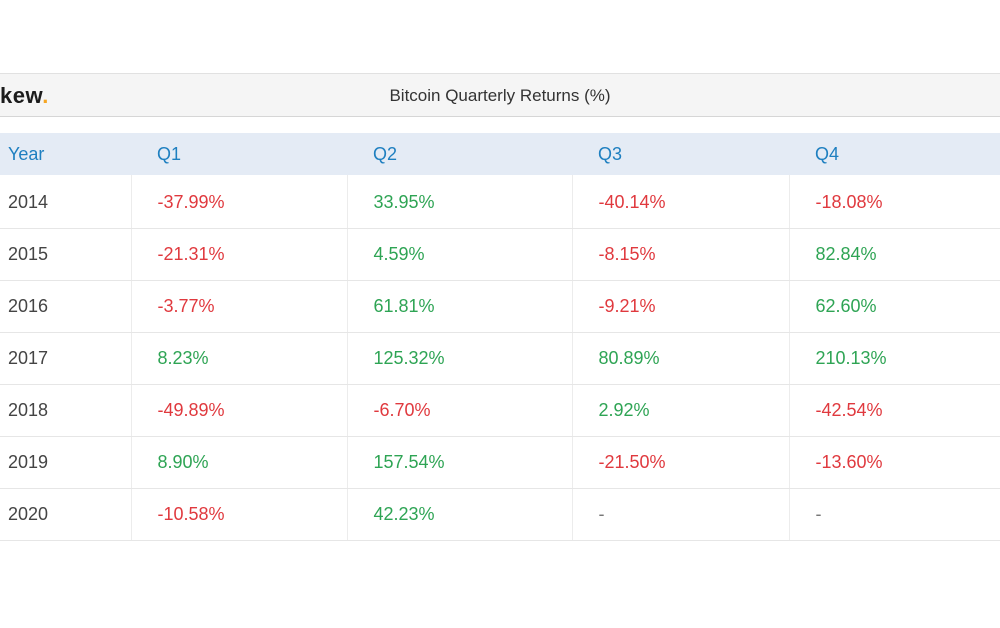 The width and height of the screenshot is (1000, 628). What do you see at coordinates (680, 462) in the screenshot?
I see `return-cell-q3: -21.50%` at bounding box center [680, 462].